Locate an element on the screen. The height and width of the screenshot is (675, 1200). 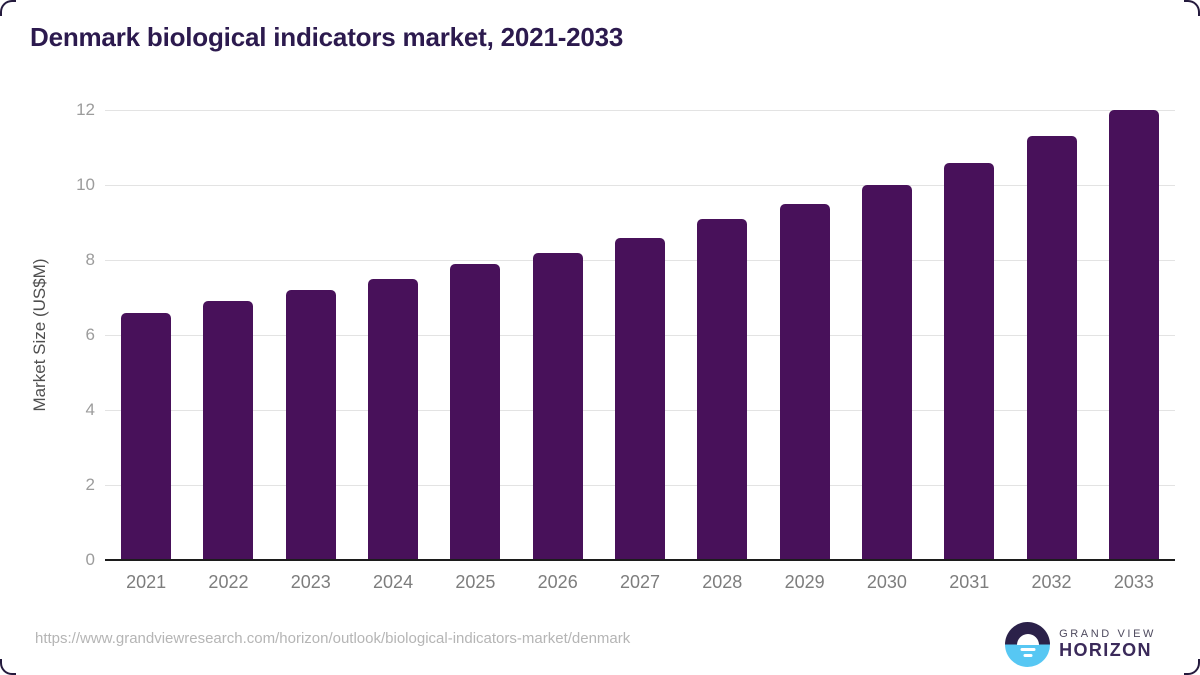
bar-2024 is located at coordinates (393, 419).